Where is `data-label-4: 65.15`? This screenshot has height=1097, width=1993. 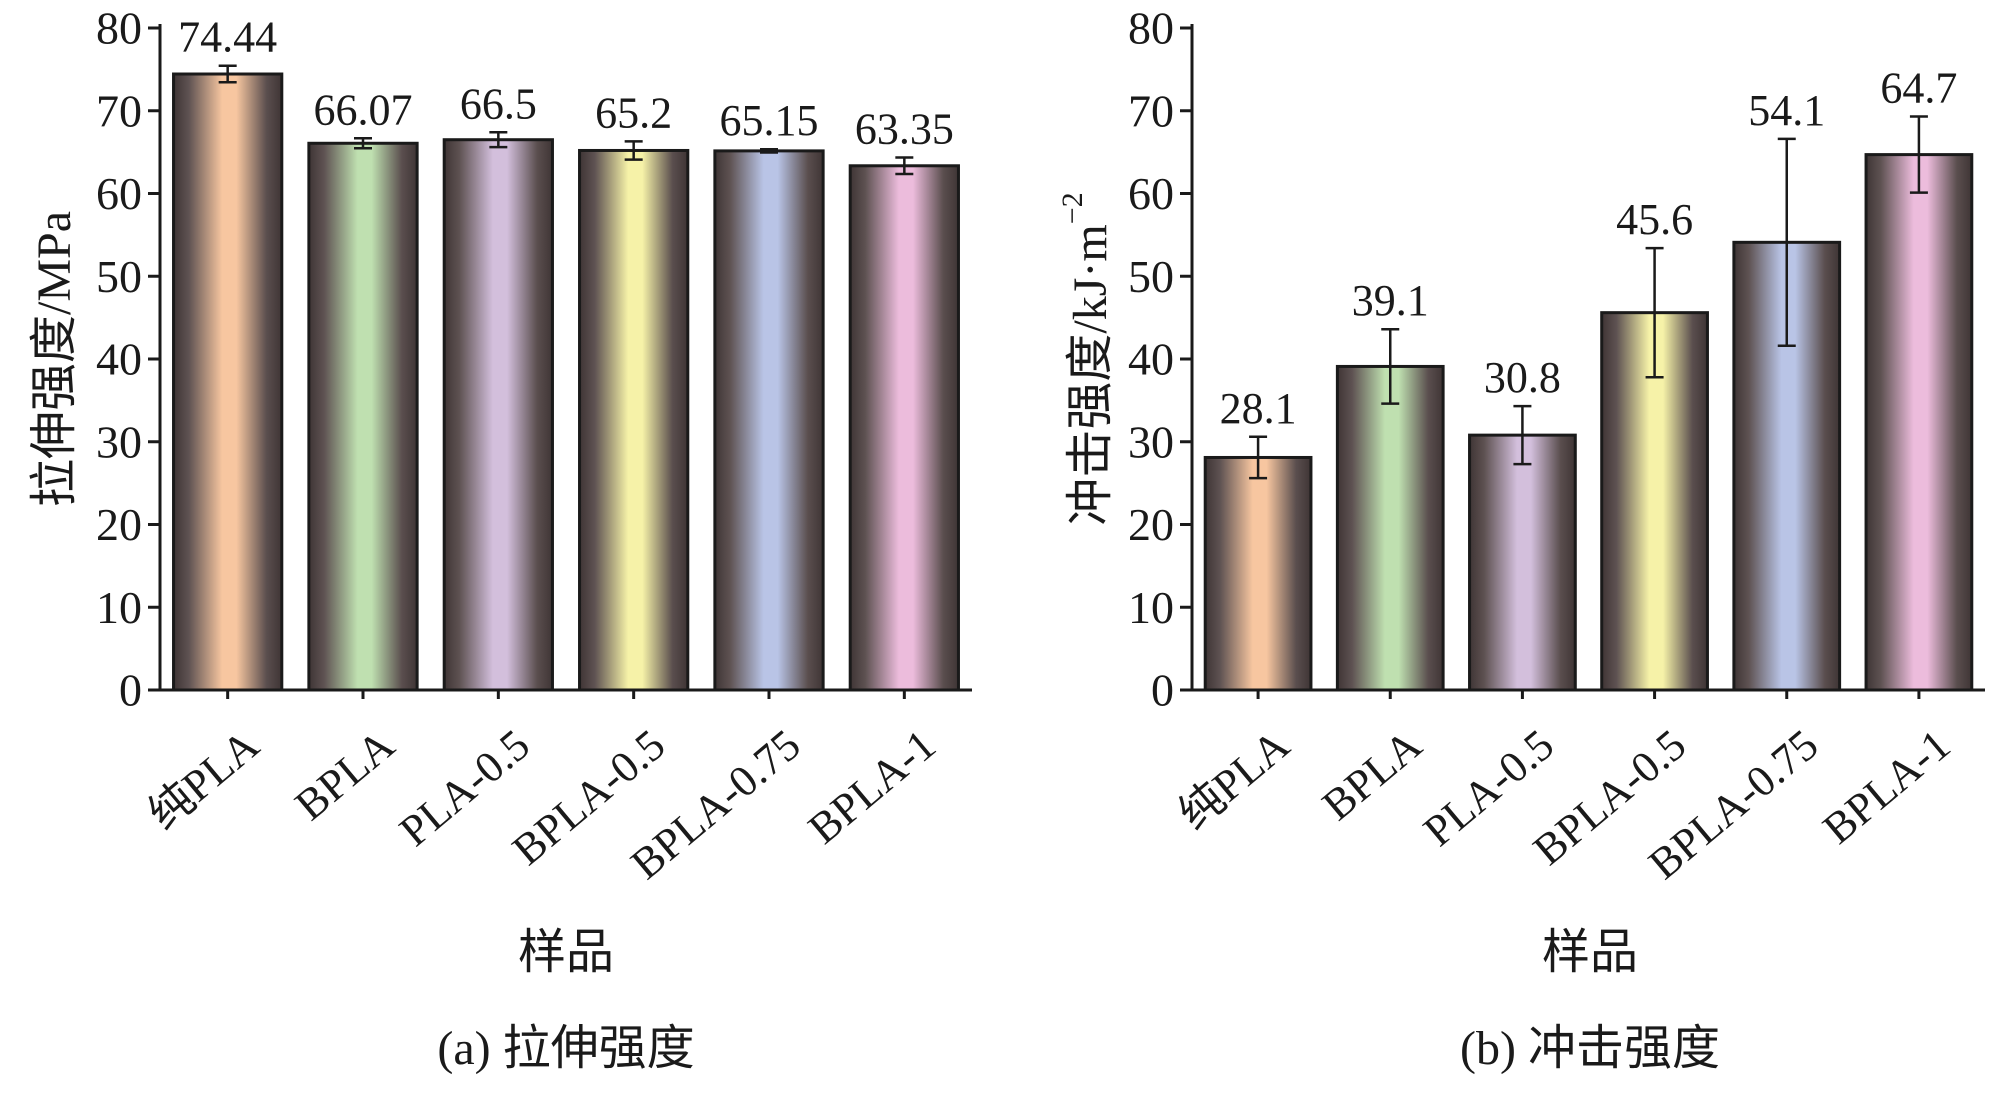 data-label-4: 65.15 is located at coordinates (769, 120).